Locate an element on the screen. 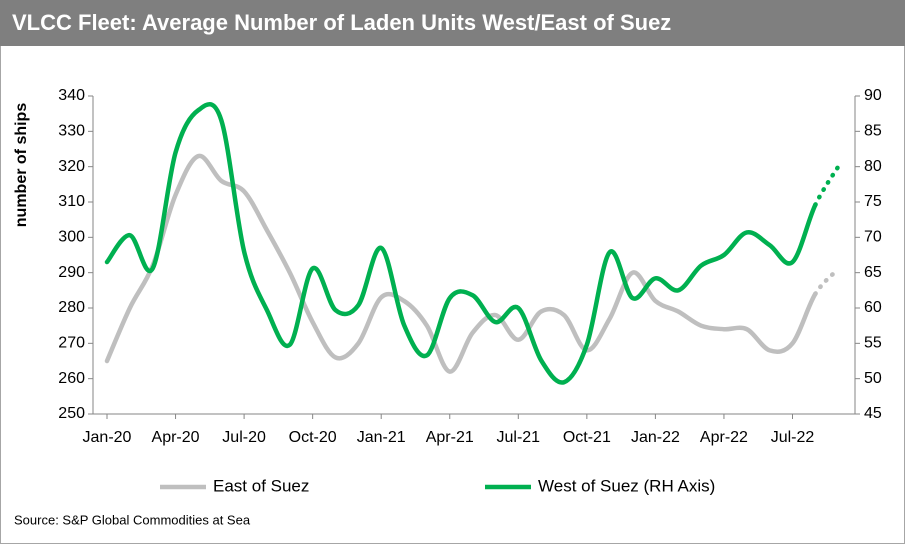 The height and width of the screenshot is (549, 905). series-projection is located at coordinates (827, 186).